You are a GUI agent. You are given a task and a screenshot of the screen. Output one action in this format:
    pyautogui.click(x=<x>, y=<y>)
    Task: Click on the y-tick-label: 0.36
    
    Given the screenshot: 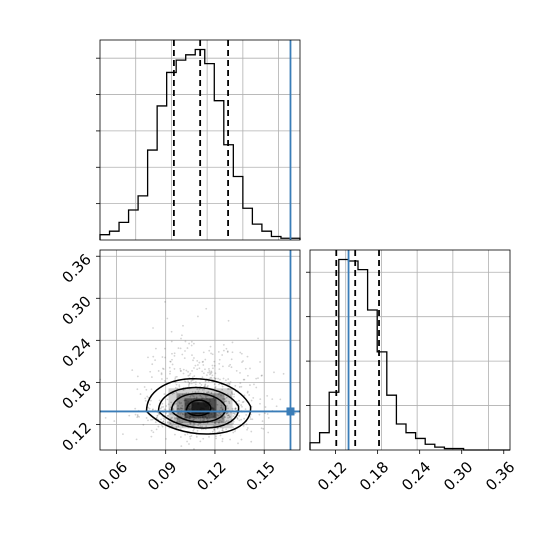 What is the action you would take?
    pyautogui.click(x=76, y=268)
    